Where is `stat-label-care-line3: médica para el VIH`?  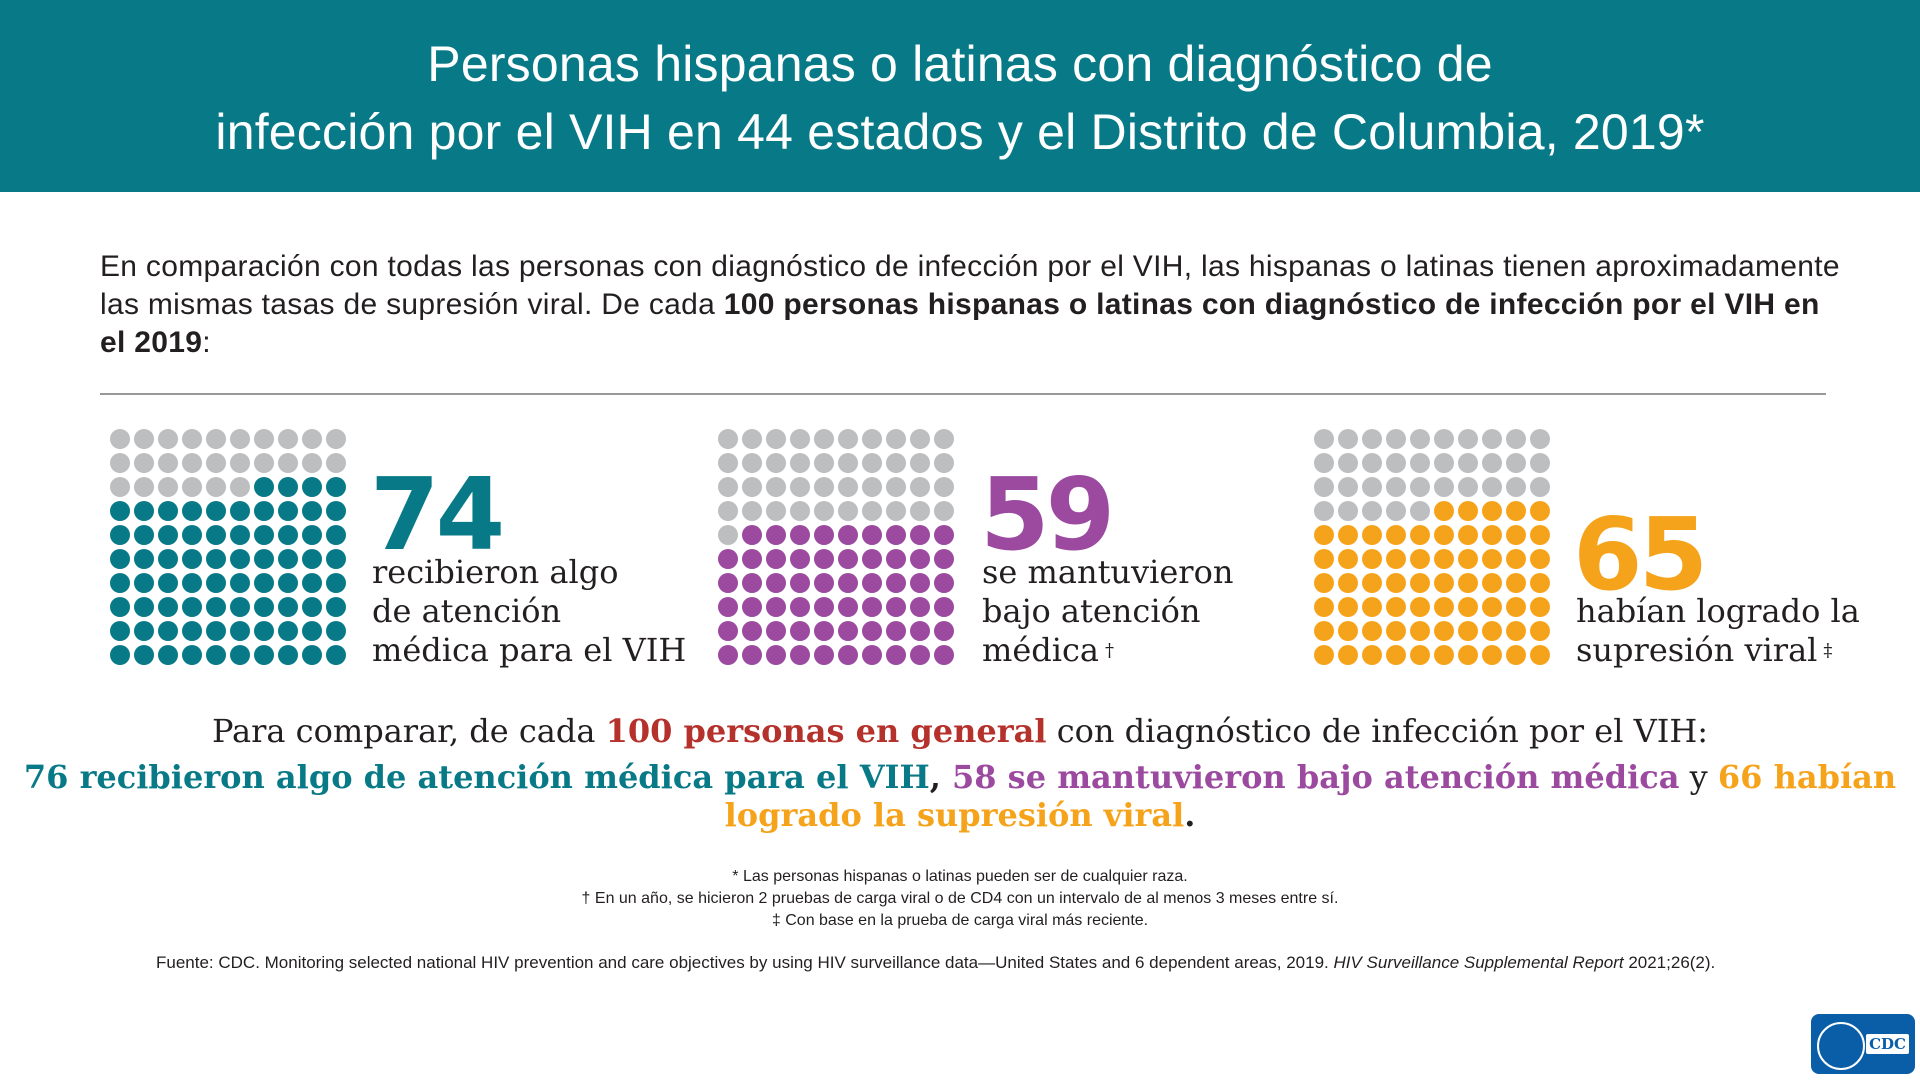
stat-label-care-line3: médica para el VIH is located at coordinates (529, 650).